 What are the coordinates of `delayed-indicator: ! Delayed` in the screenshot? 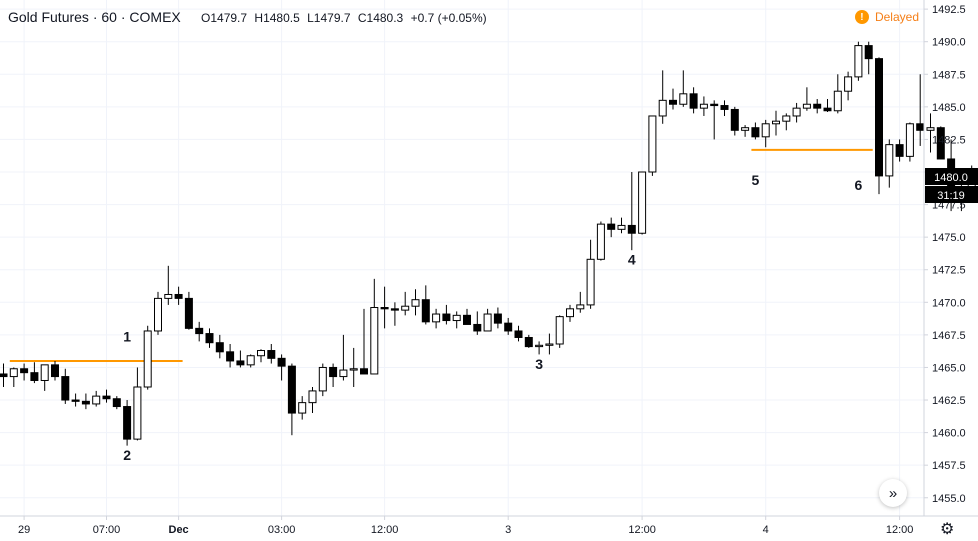 It's located at (886, 17).